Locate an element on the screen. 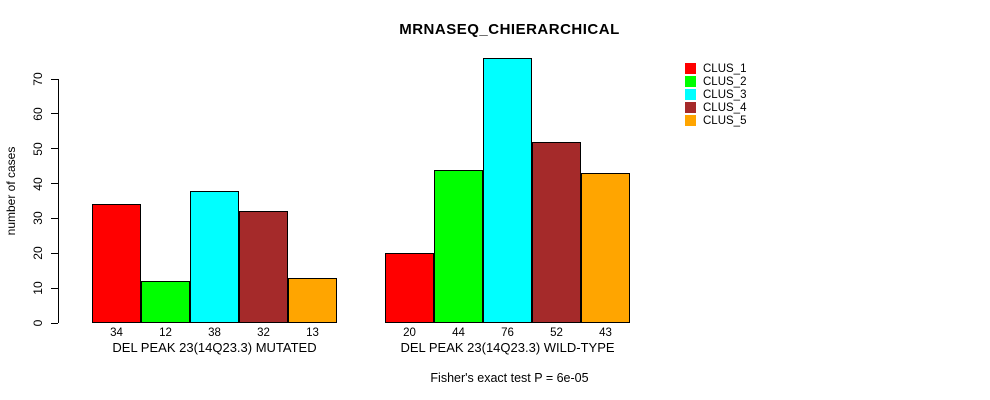 This screenshot has width=990, height=400. legend-label: CLUS_2 is located at coordinates (725, 81).